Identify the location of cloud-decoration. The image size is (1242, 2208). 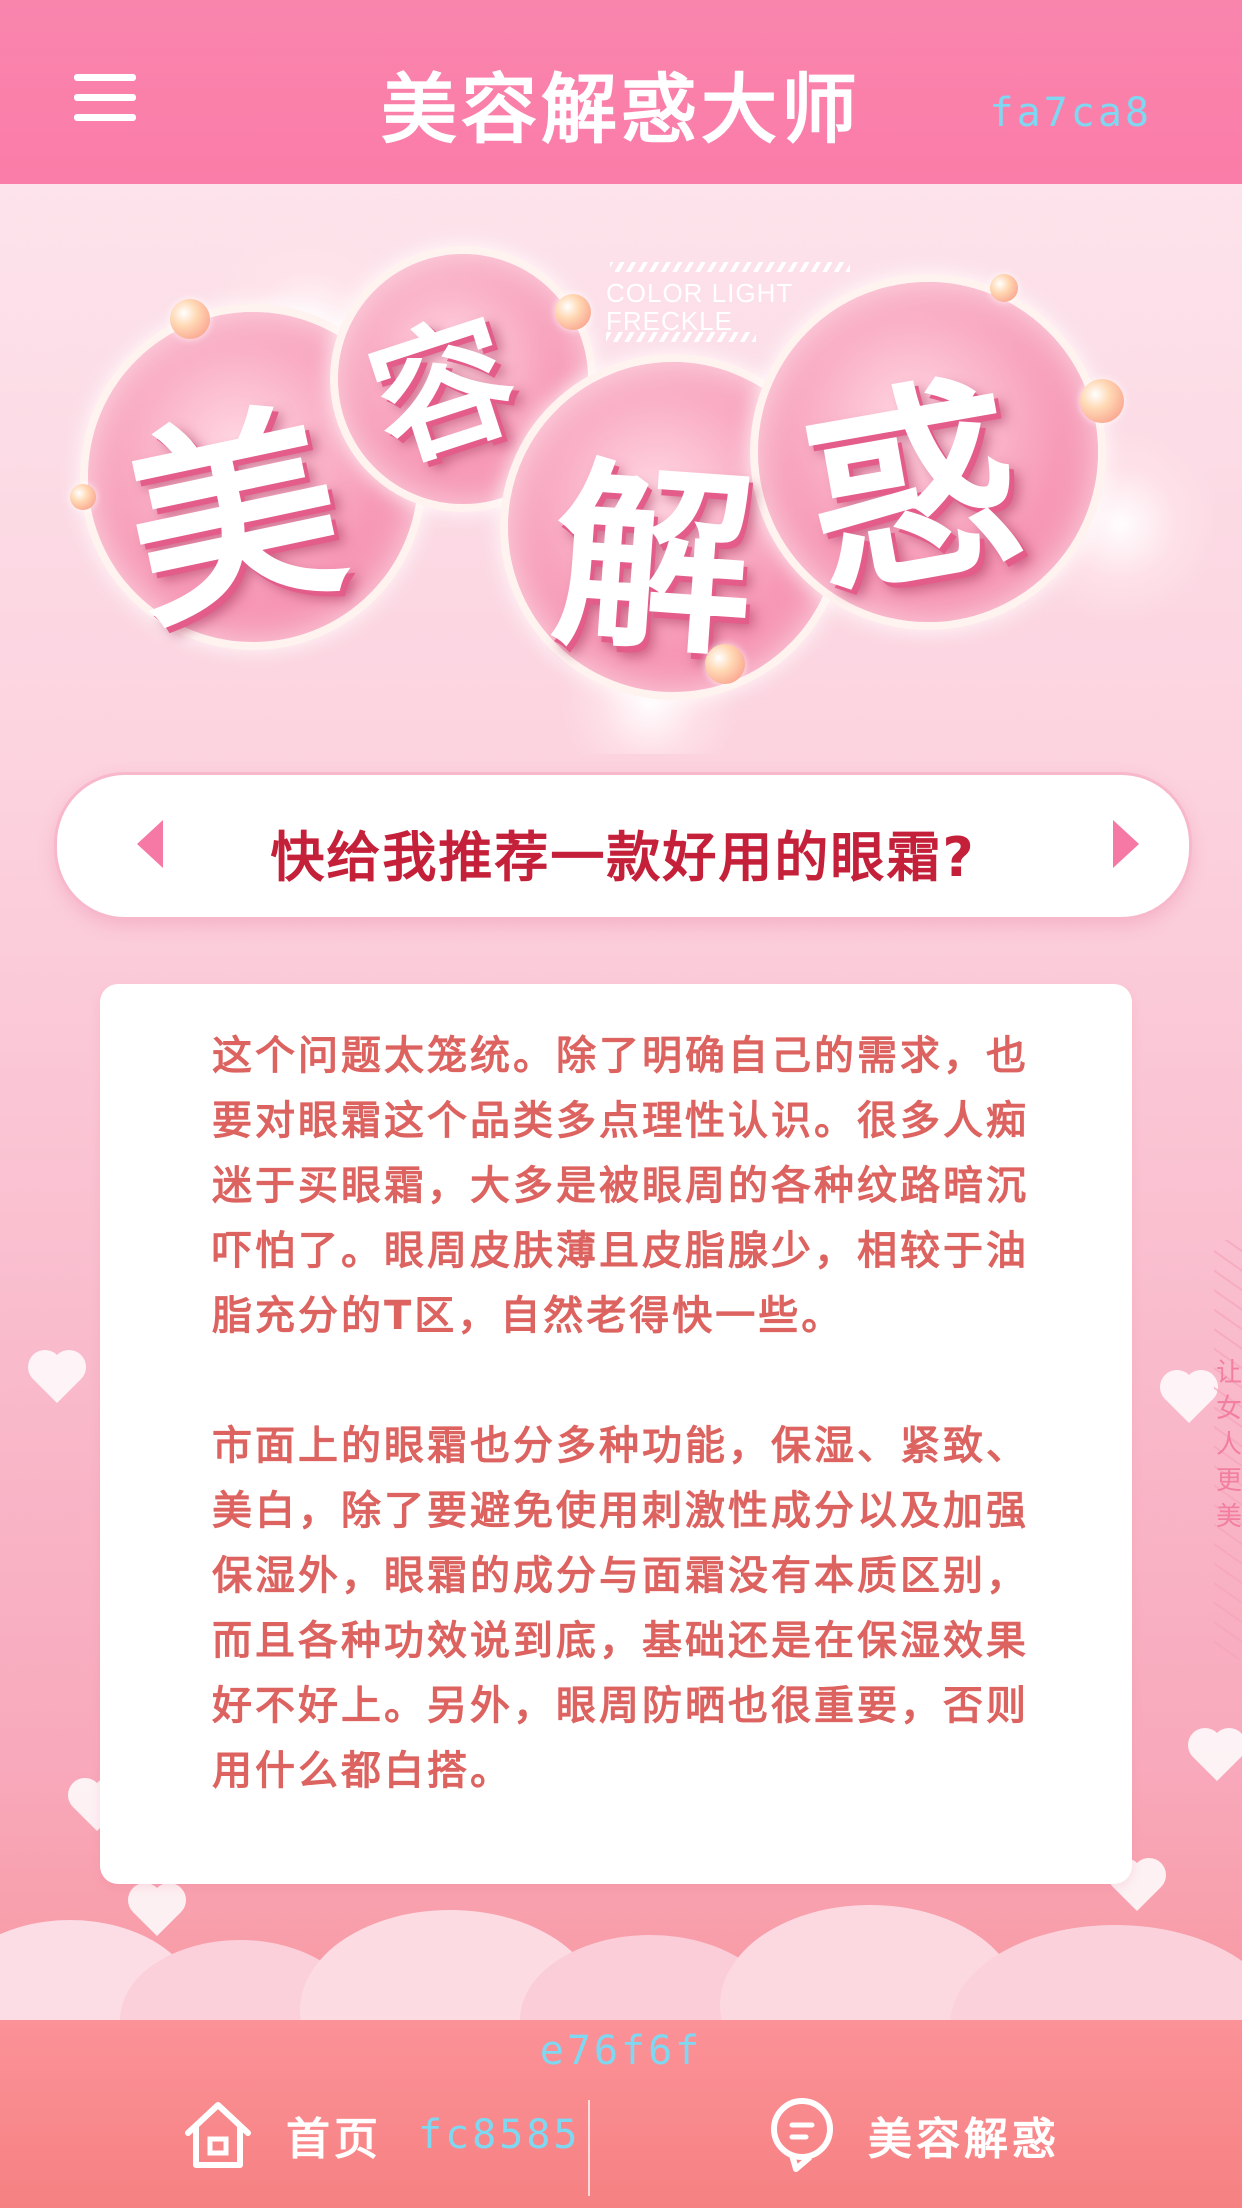
(621, 2002).